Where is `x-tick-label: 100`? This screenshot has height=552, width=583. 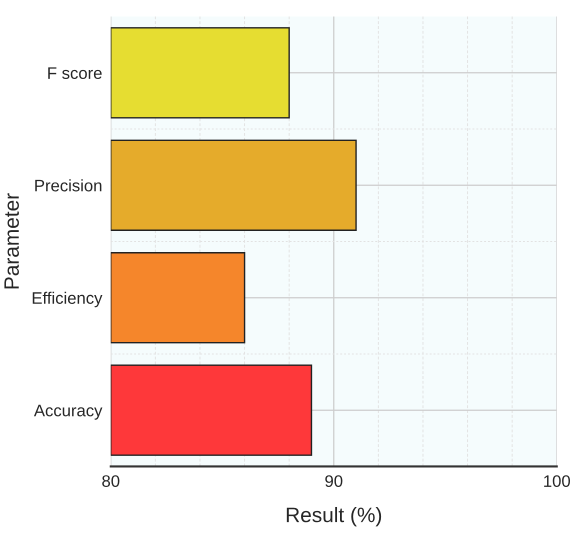
x-tick-label: 100 is located at coordinates (557, 481).